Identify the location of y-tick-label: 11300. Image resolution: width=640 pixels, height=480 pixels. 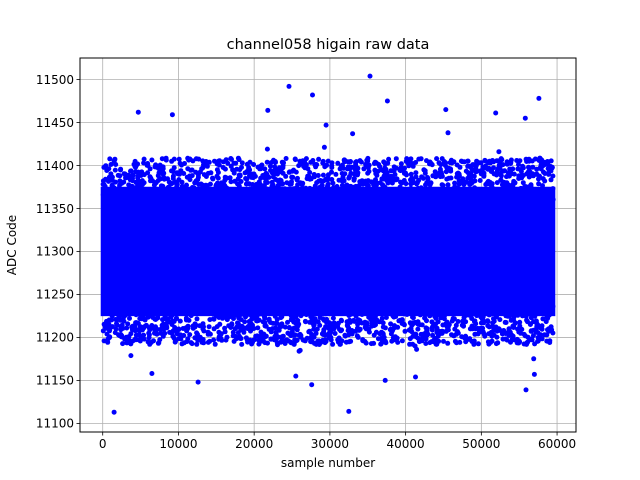
(55, 252).